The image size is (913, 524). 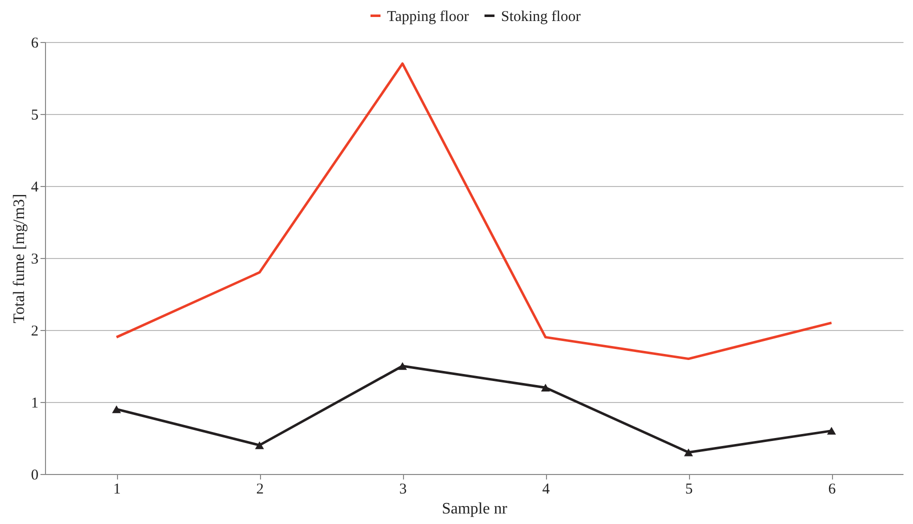 What do you see at coordinates (260, 490) in the screenshot?
I see `x-tick-label: 2` at bounding box center [260, 490].